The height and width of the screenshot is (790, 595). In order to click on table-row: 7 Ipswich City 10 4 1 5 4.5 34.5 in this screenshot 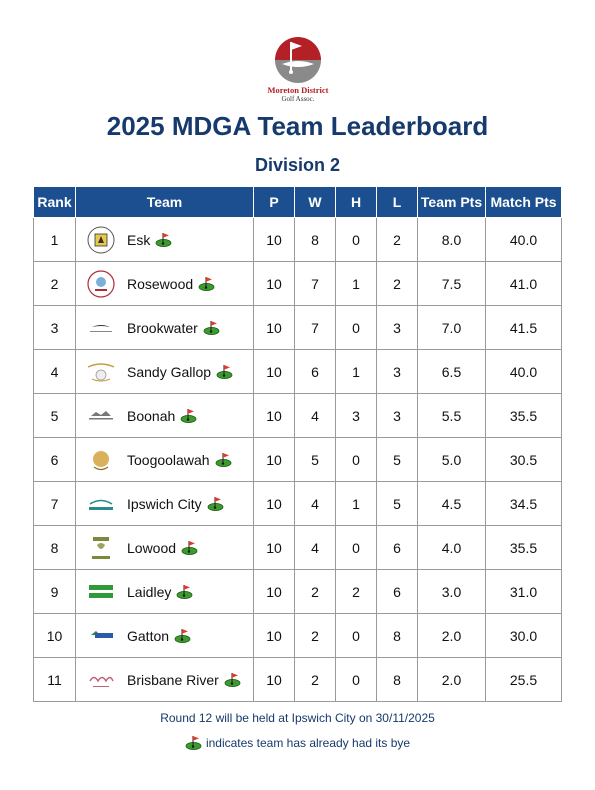, I will do `click(297, 503)`.